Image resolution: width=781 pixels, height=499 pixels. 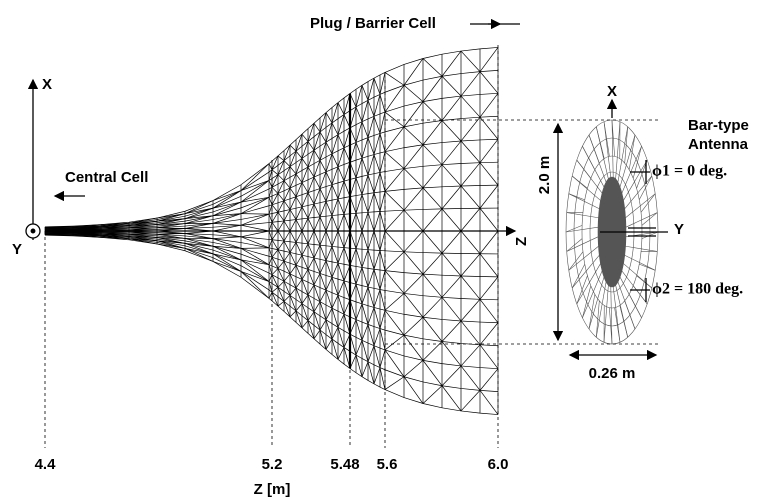 I want to click on central-label: Central Cell, so click(x=106, y=177).